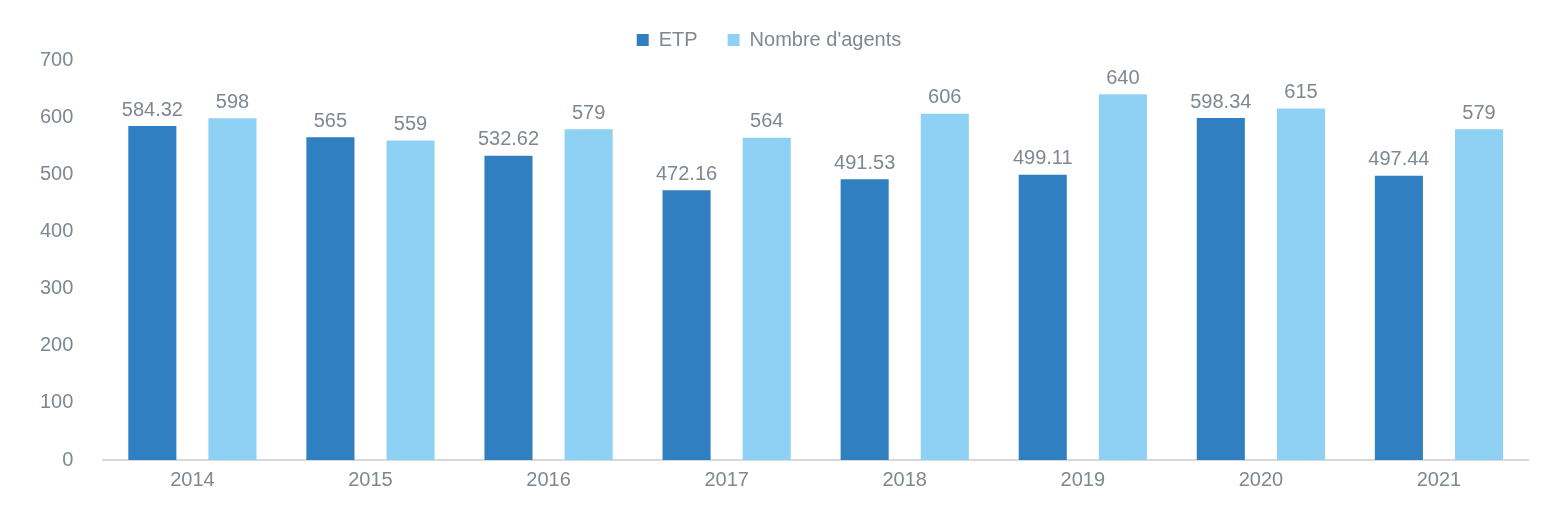  I want to click on data-label: 640, so click(1123, 76).